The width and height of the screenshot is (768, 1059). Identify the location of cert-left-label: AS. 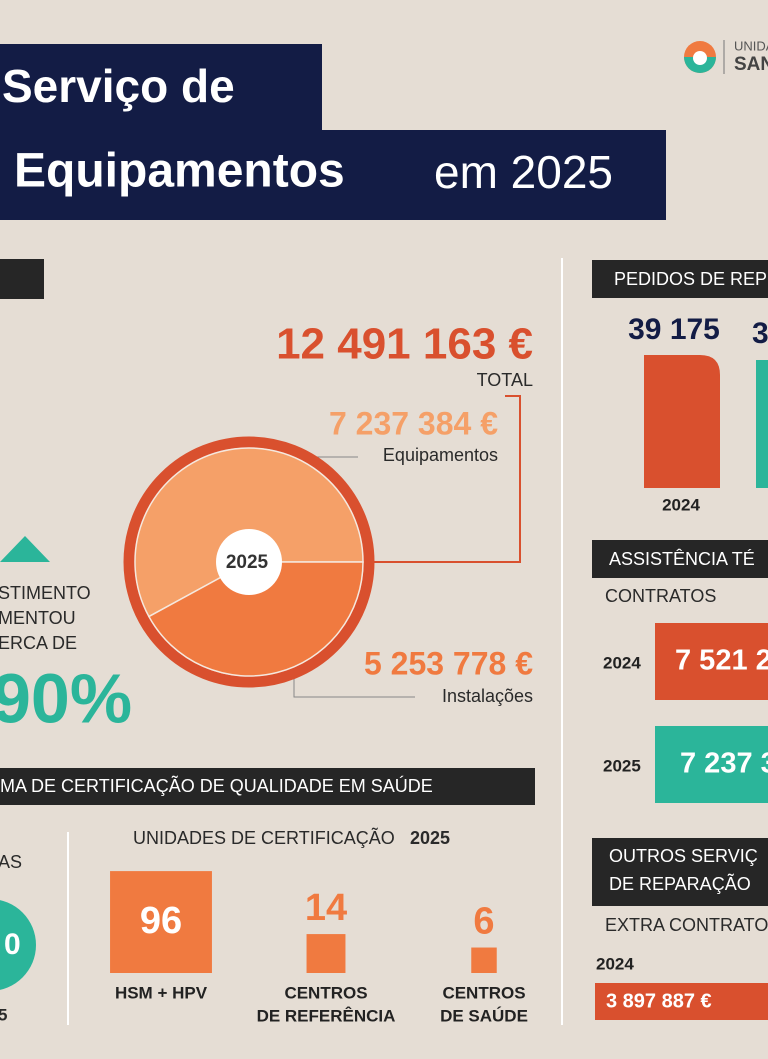
(11, 862).